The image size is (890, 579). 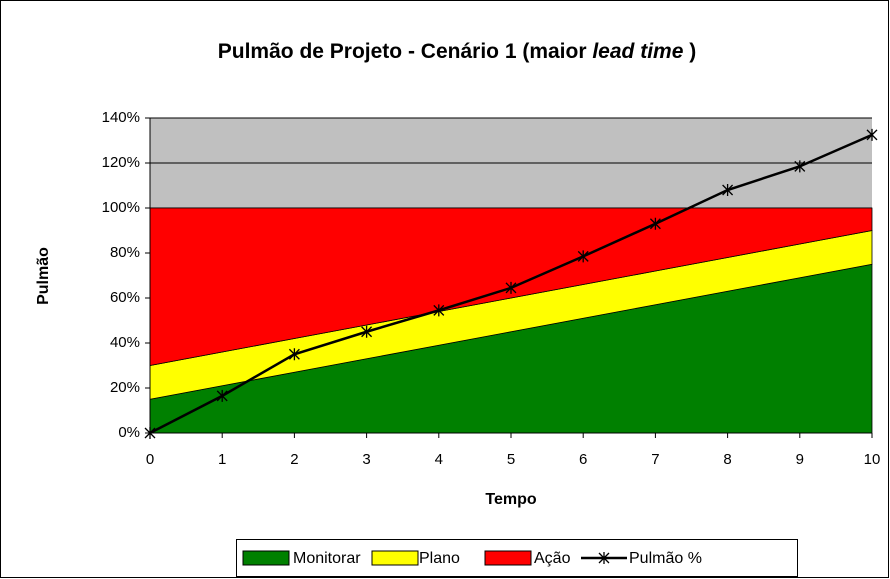 What do you see at coordinates (125, 252) in the screenshot?
I see `y-tick-label: 80%` at bounding box center [125, 252].